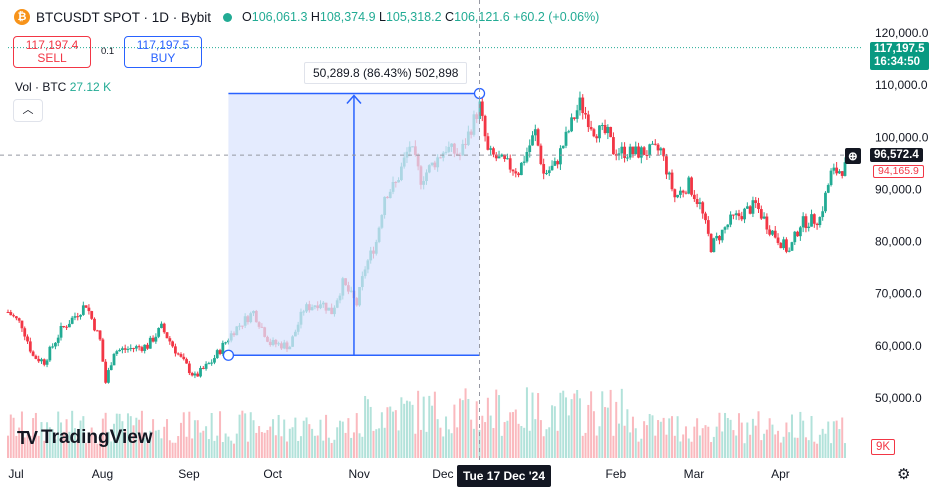 The height and width of the screenshot is (488, 939). I want to click on add-alert-button: ⊕, so click(853, 156).